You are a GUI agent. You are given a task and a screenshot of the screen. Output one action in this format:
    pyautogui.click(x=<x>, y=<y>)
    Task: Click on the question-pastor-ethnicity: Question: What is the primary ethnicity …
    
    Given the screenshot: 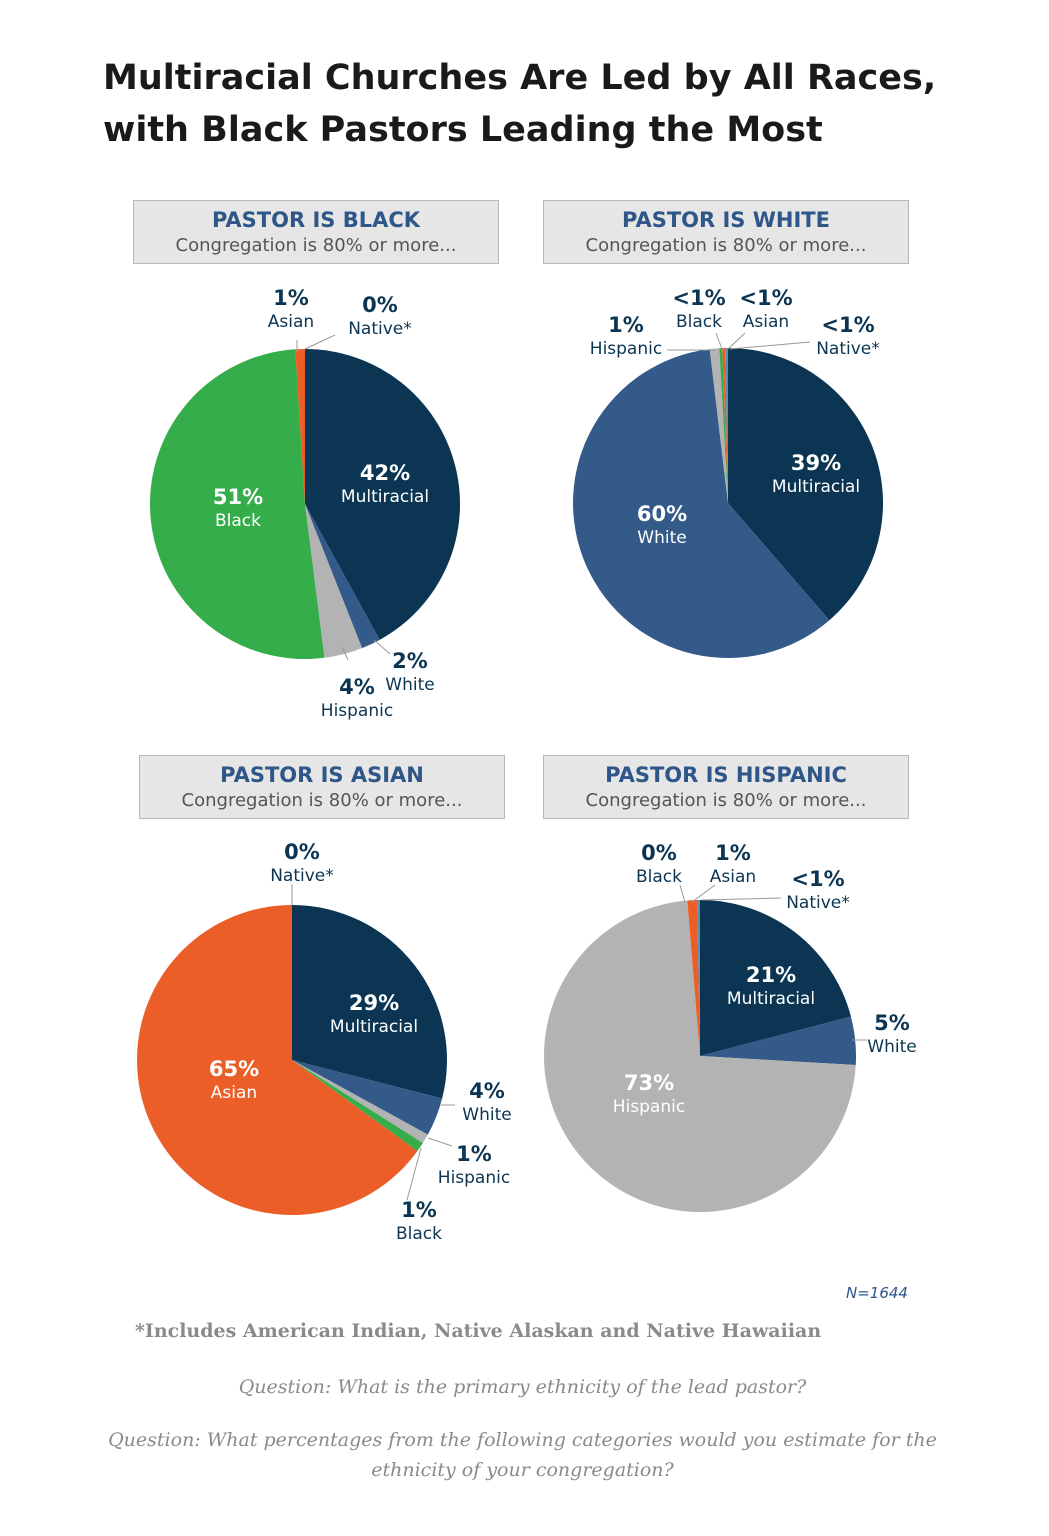 What is the action you would take?
    pyautogui.click(x=522, y=1387)
    